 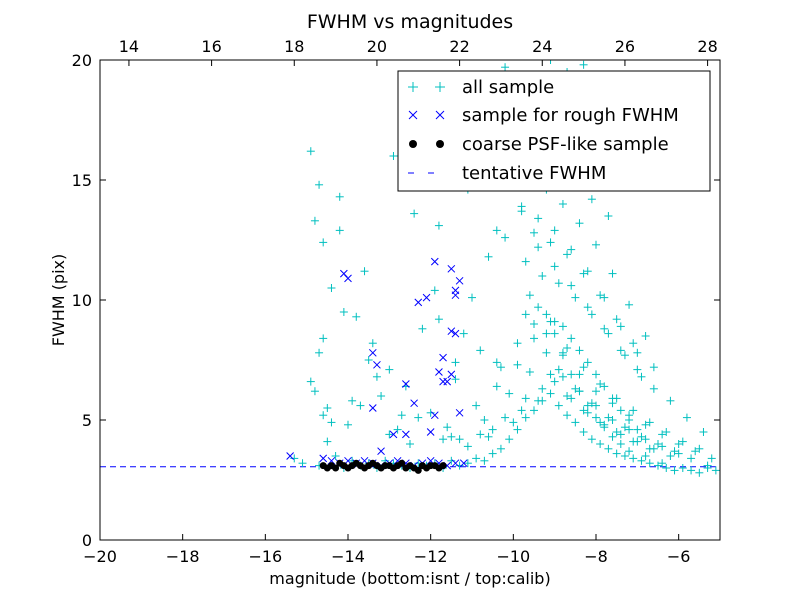 What do you see at coordinates (443, 466) in the screenshot?
I see `point-psf-like` at bounding box center [443, 466].